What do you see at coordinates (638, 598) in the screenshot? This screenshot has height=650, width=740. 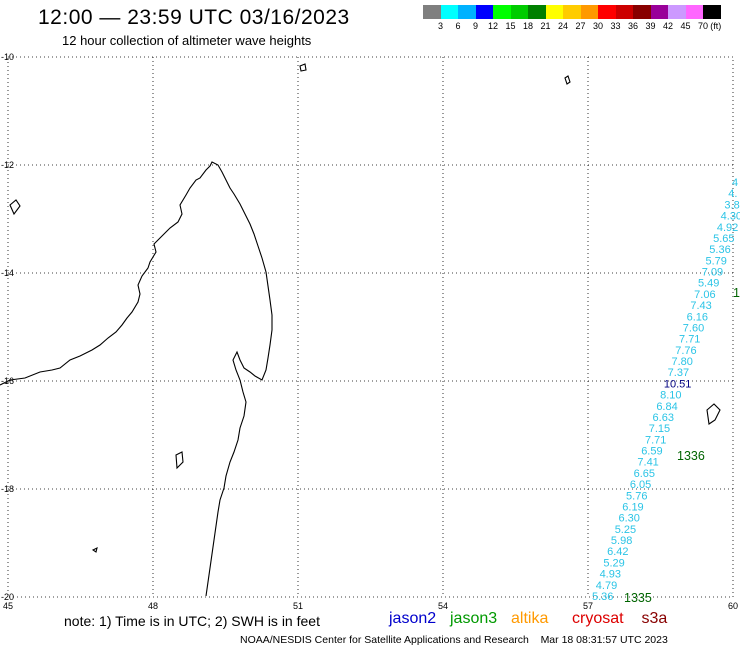 I see `pass-time-label: 1335` at bounding box center [638, 598].